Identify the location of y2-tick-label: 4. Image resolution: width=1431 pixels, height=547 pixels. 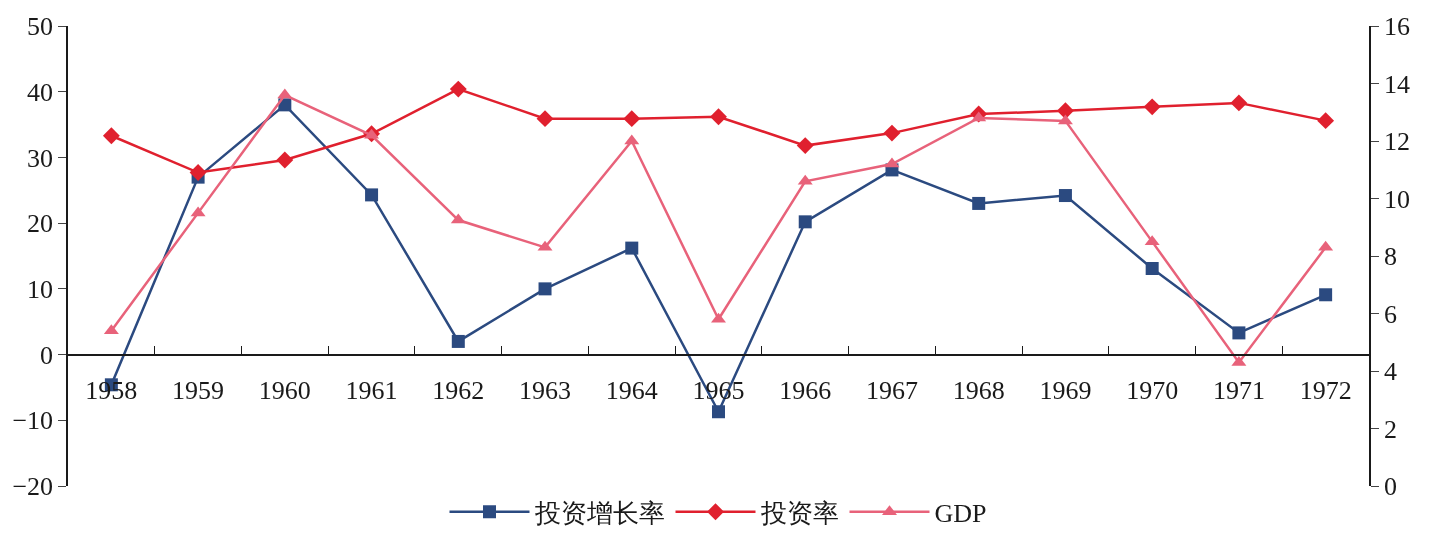
(1390, 372).